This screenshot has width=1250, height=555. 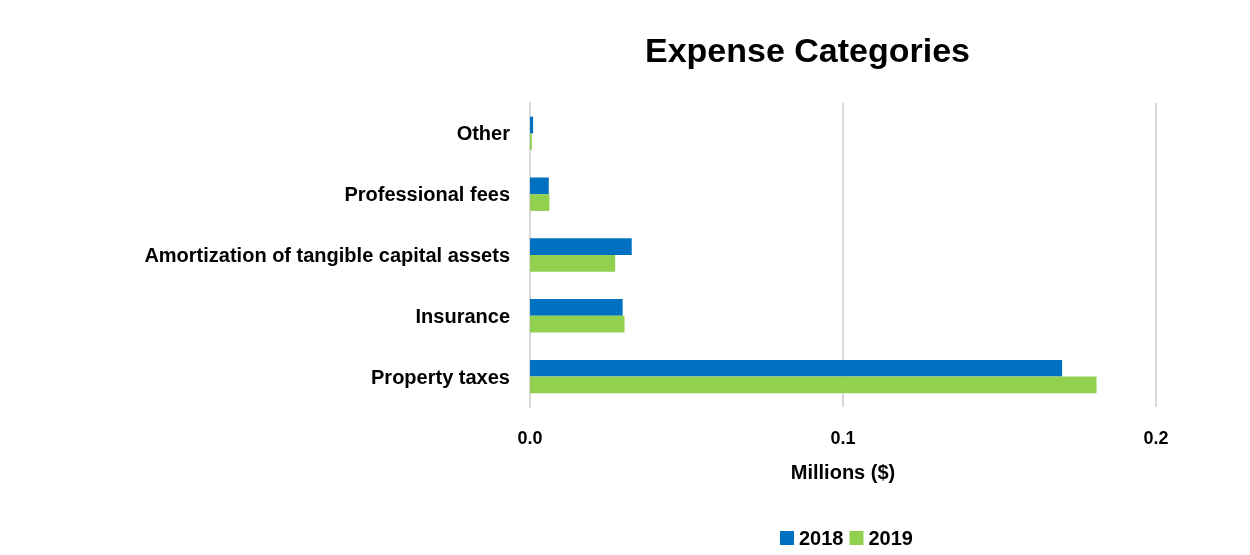 I want to click on legend-label: 2019, so click(x=890, y=538).